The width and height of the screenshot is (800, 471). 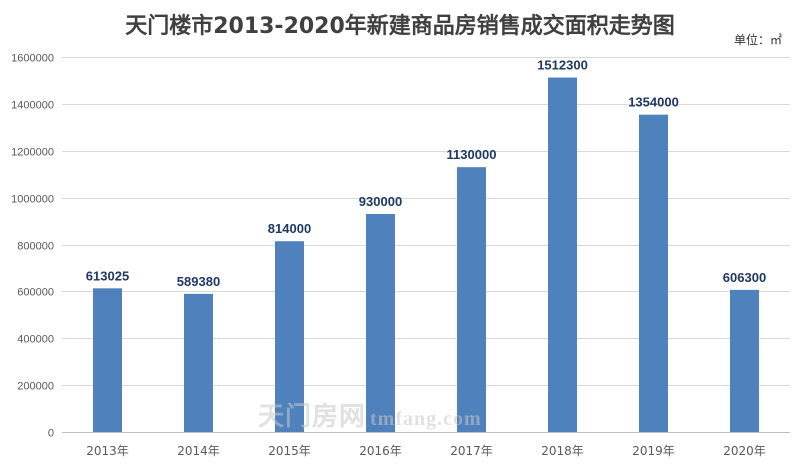 I want to click on category-label: 2017年, so click(x=471, y=451).